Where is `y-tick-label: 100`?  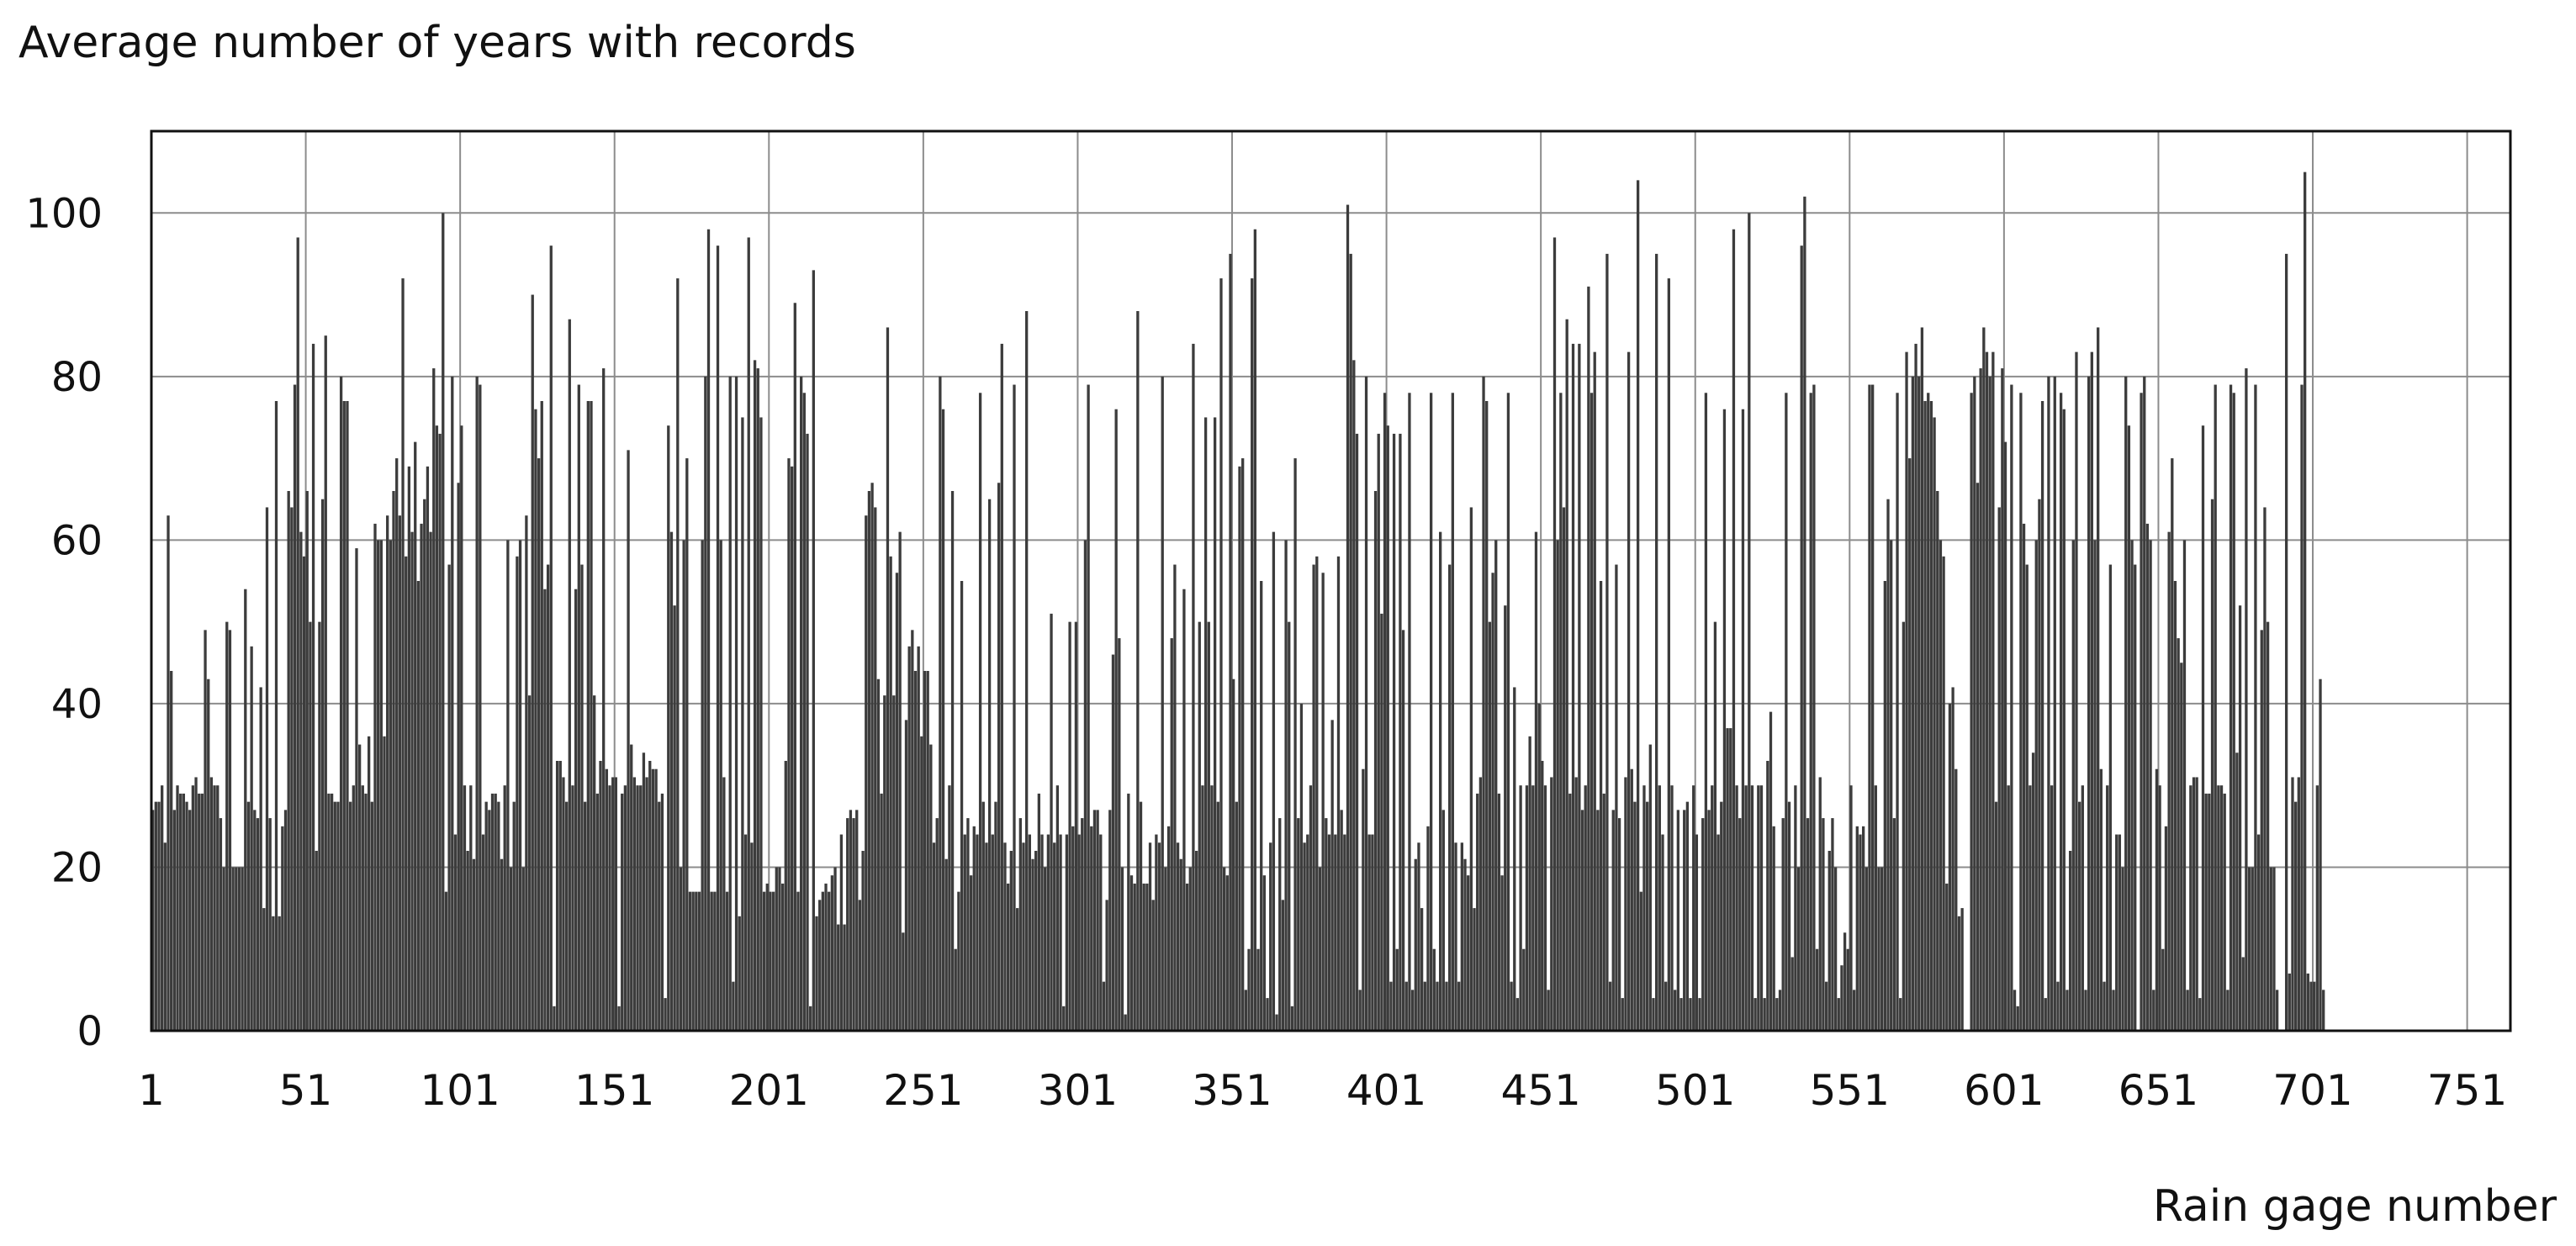 y-tick-label: 100 is located at coordinates (64, 213).